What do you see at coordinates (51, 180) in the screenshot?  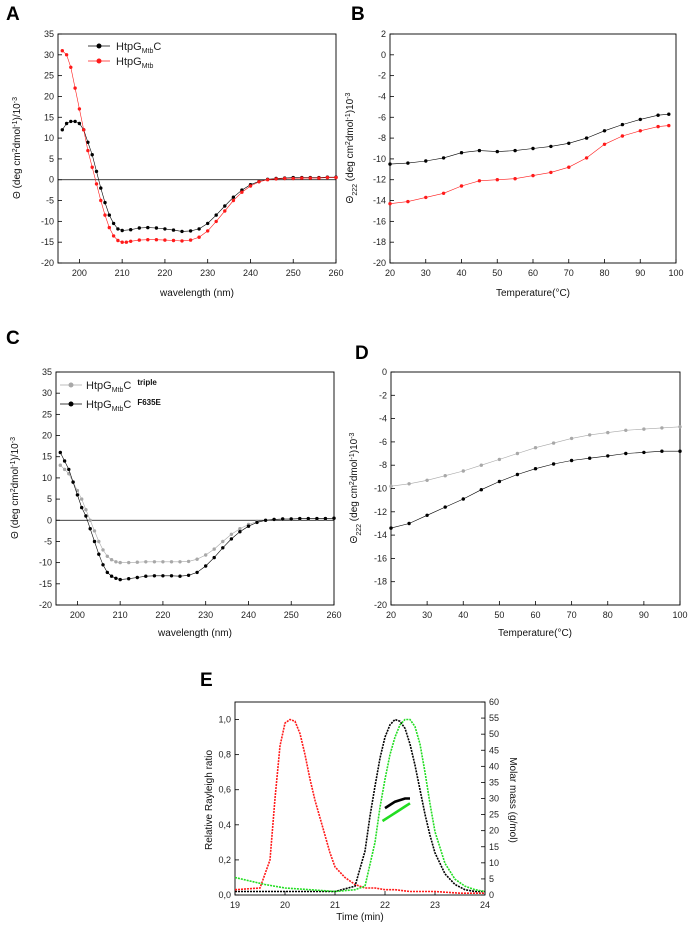 I see `panel-a-y-tick-label: 0` at bounding box center [51, 180].